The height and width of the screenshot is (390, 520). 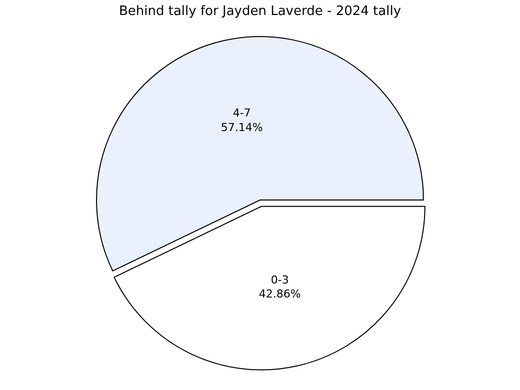 I want to click on slice-label: 4-7, so click(x=241, y=113).